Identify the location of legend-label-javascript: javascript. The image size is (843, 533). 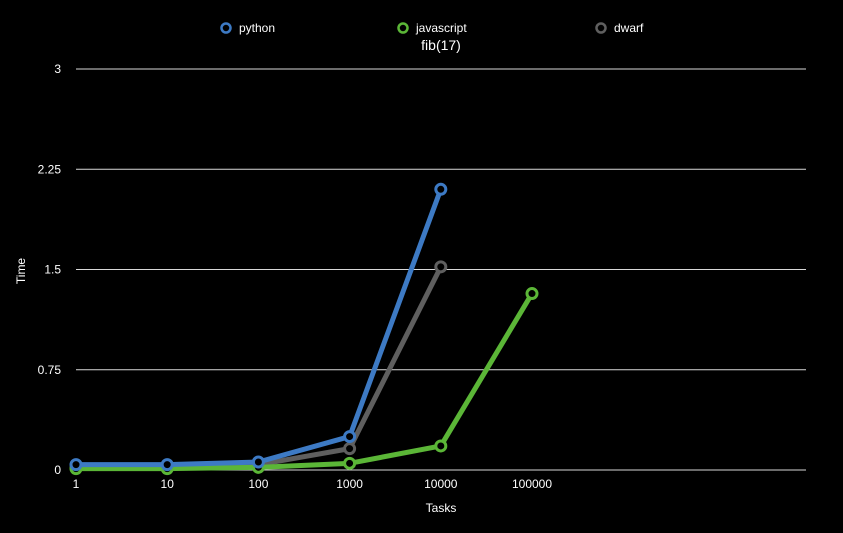
(441, 28).